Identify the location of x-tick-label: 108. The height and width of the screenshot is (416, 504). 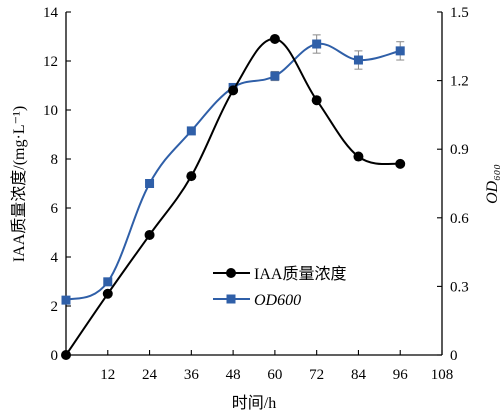
(442, 375).